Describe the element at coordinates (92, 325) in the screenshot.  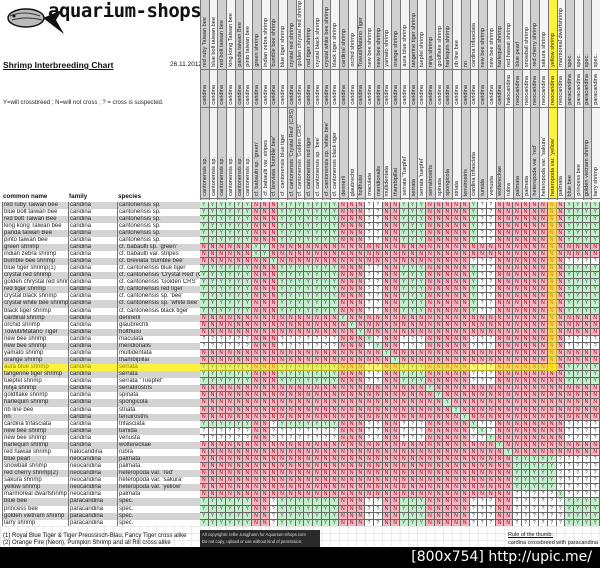
I see `row-family: caridina` at that location.